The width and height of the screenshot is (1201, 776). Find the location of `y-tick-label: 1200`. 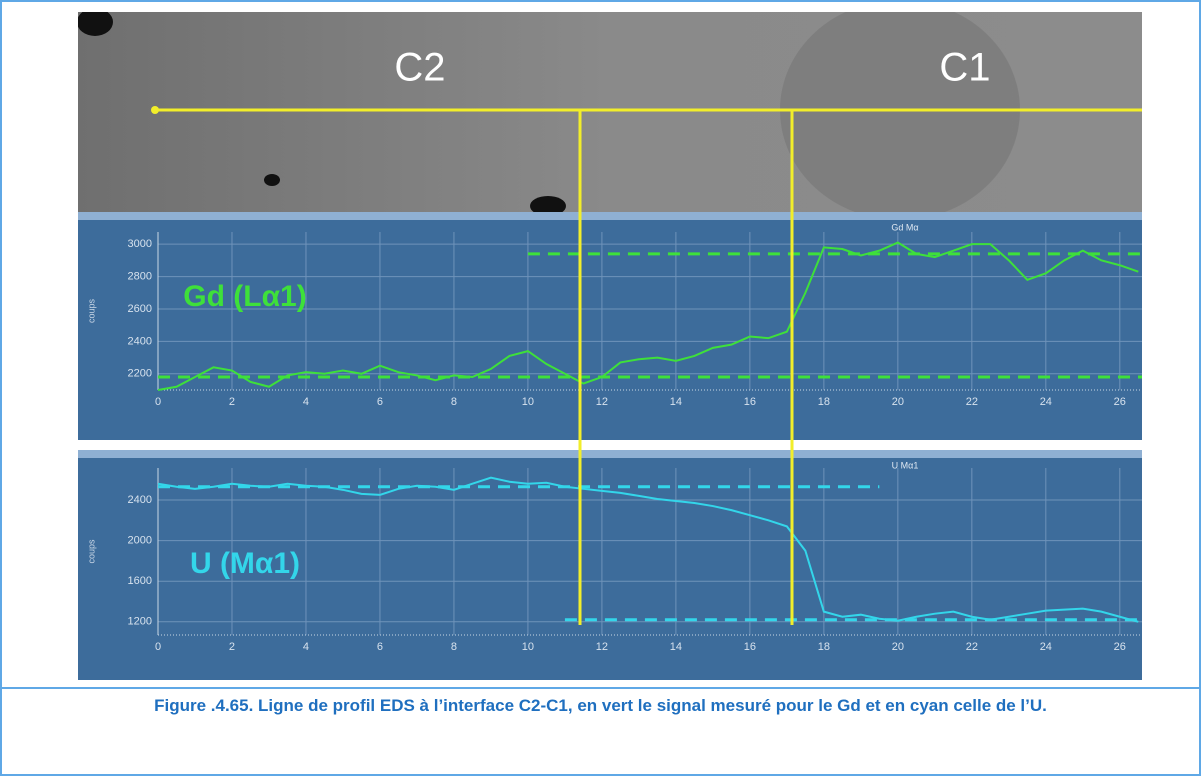

y-tick-label: 1200 is located at coordinates (140, 622).